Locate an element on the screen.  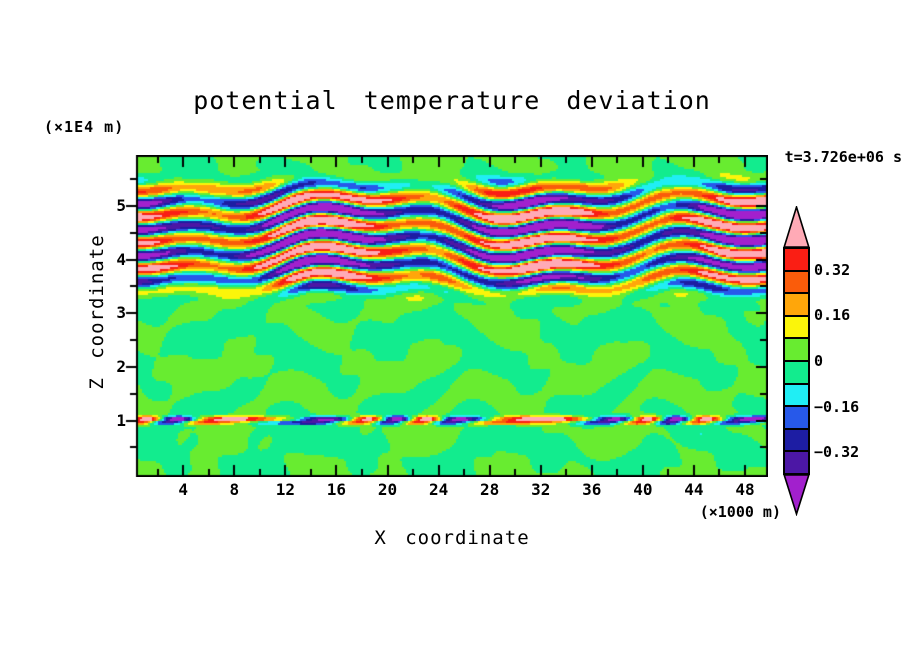
colorbar-segment-orange-red is located at coordinates (796, 281).